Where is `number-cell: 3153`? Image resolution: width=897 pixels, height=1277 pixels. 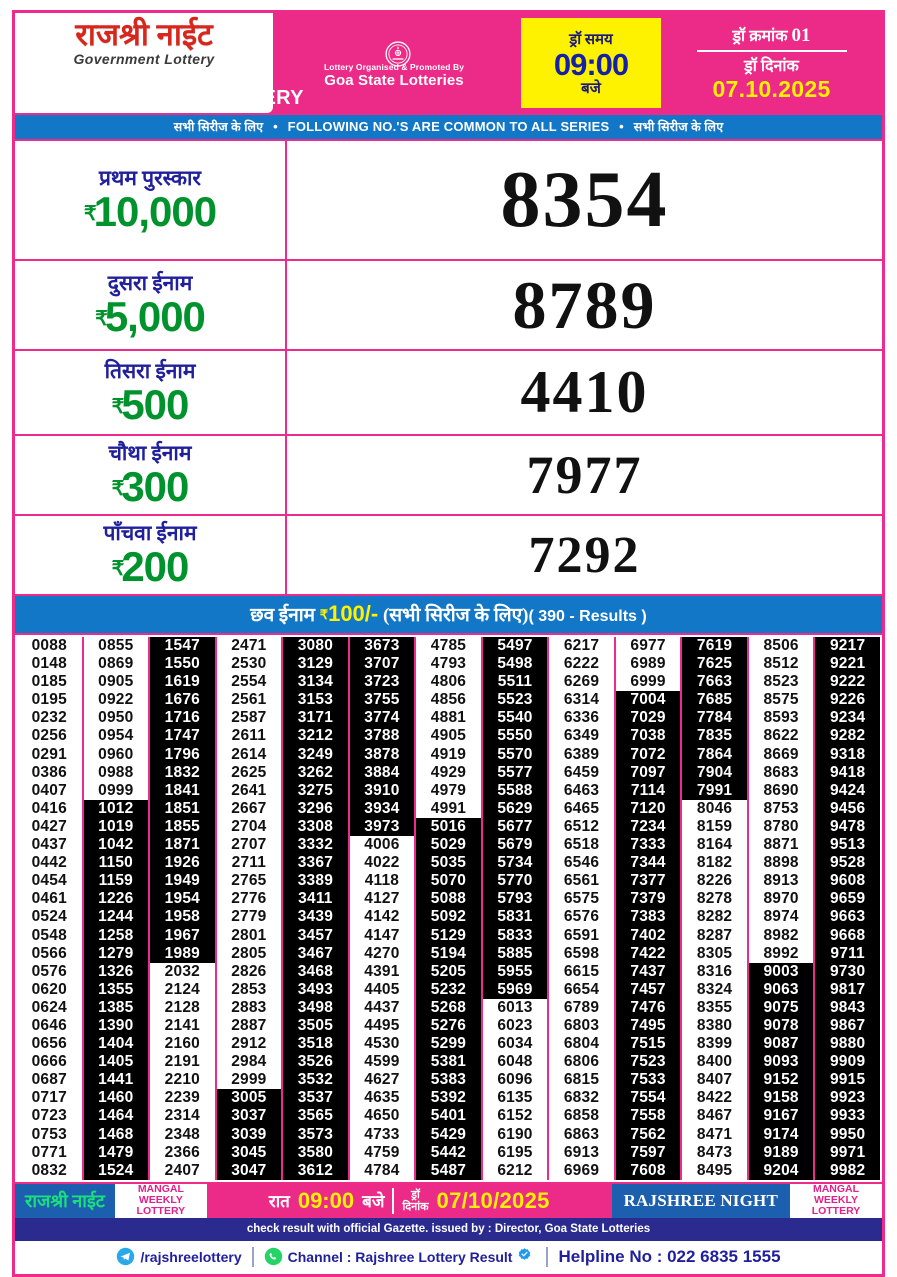 number-cell: 3153 is located at coordinates (315, 700).